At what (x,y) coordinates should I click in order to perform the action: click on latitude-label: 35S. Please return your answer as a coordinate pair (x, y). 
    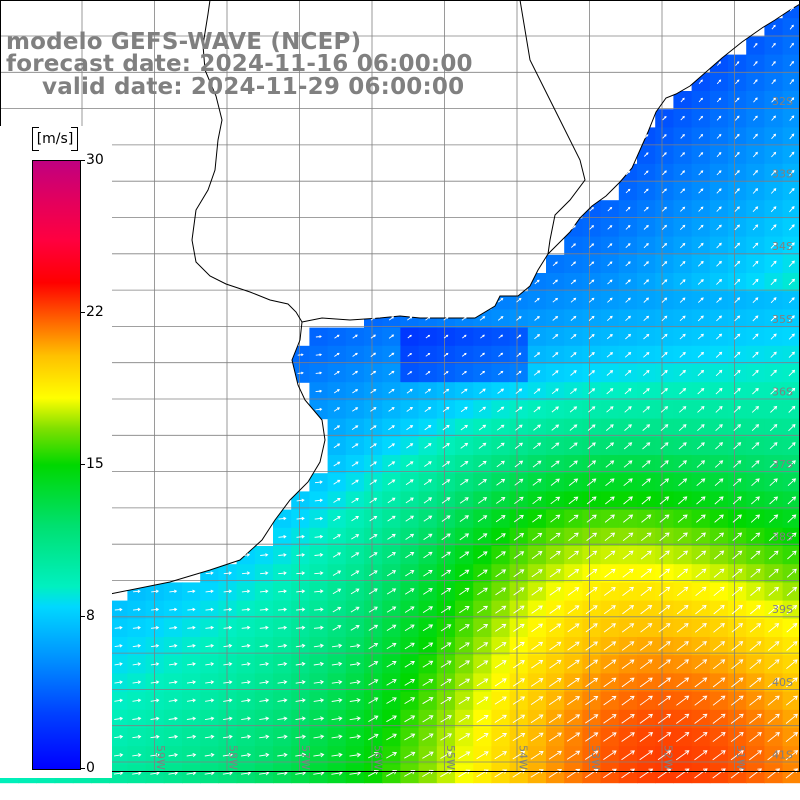
    Looking at the image, I should click on (782, 319).